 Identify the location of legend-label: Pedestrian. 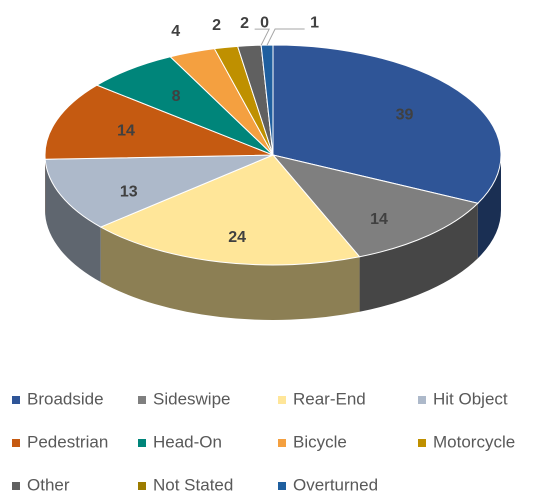
(67, 441).